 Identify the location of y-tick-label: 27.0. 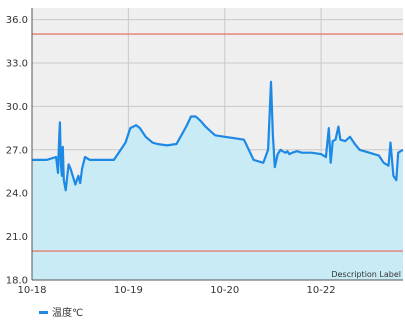
(17, 150).